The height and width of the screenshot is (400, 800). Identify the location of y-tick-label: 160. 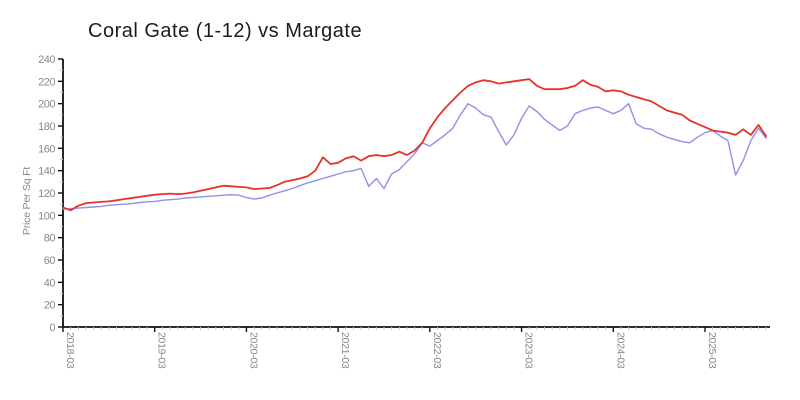
(46, 149).